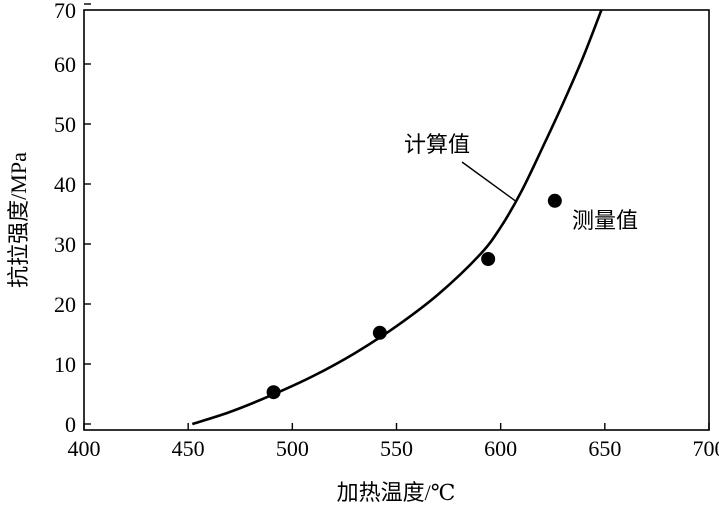 This screenshot has height=508, width=719. Describe the element at coordinates (396, 492) in the screenshot. I see `x-axis-title: 加热温度/℃` at that location.